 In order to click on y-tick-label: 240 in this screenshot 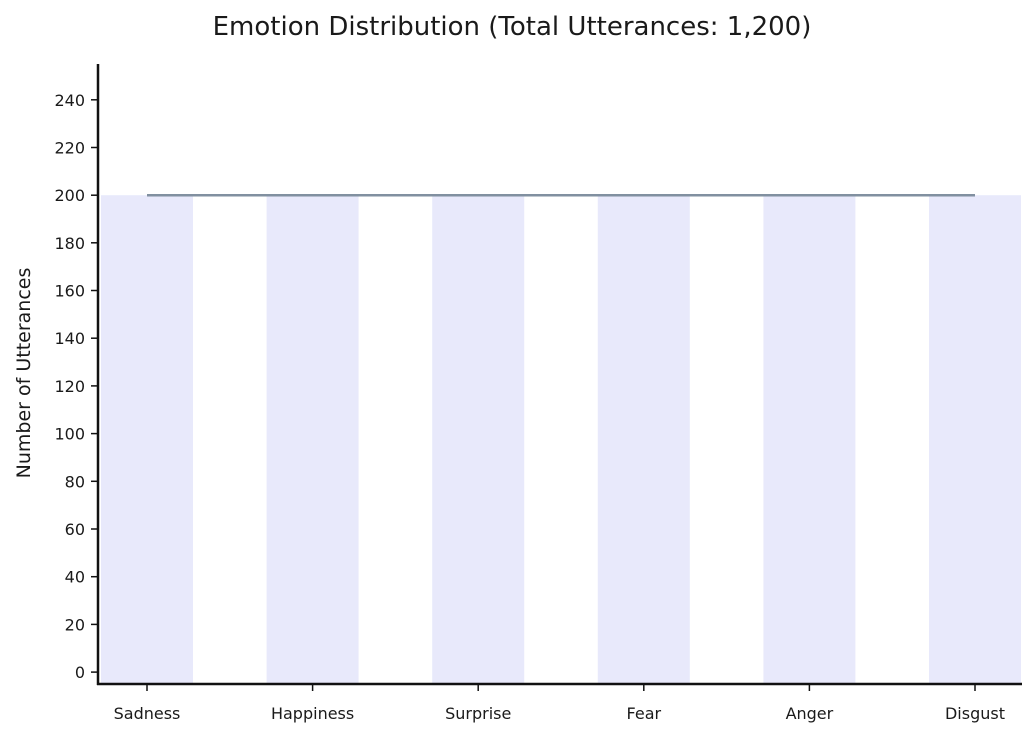, I will do `click(69, 100)`.